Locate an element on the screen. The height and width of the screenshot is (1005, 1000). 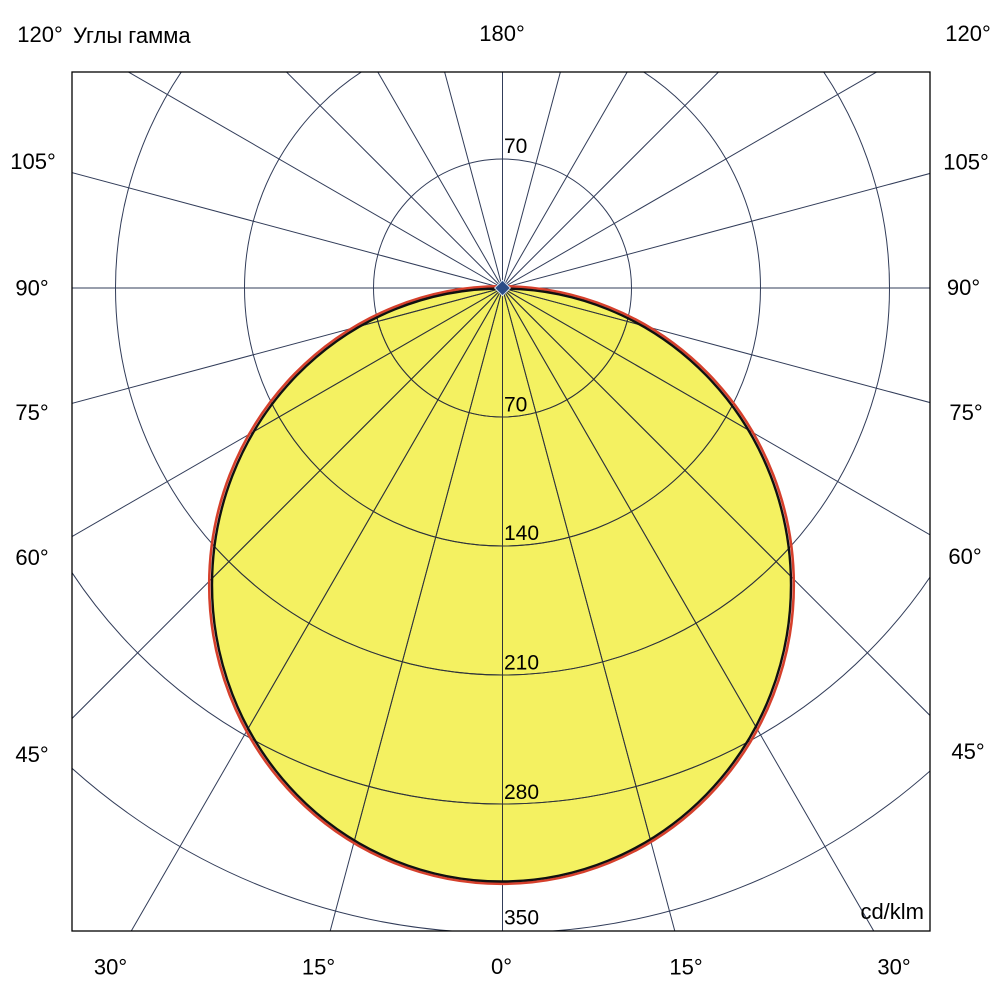
svg-text: 0° is located at coordinates (501, 966).